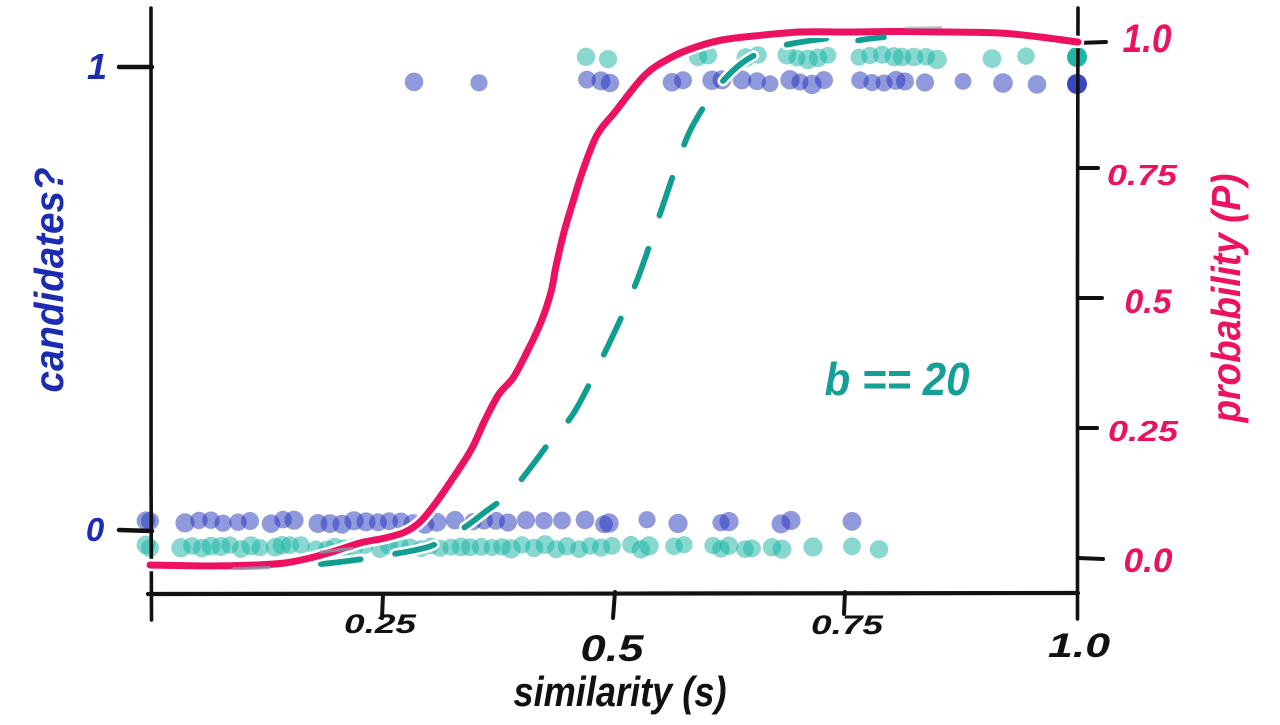 Image resolution: width=1280 pixels, height=725 pixels. What do you see at coordinates (897, 379) in the screenshot?
I see `svg-text: b == 20` at bounding box center [897, 379].